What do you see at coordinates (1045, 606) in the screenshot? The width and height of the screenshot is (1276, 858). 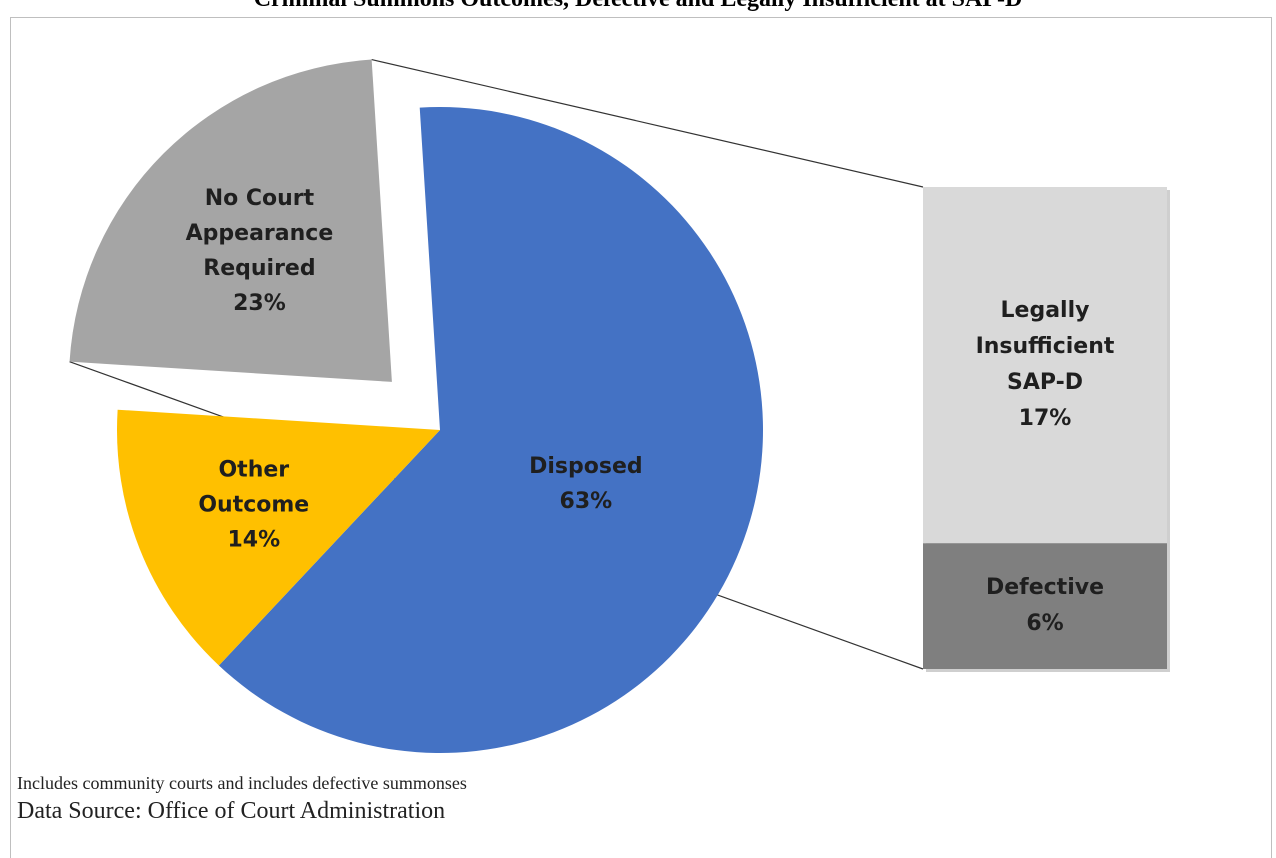 I see `bar-segment-defective` at bounding box center [1045, 606].